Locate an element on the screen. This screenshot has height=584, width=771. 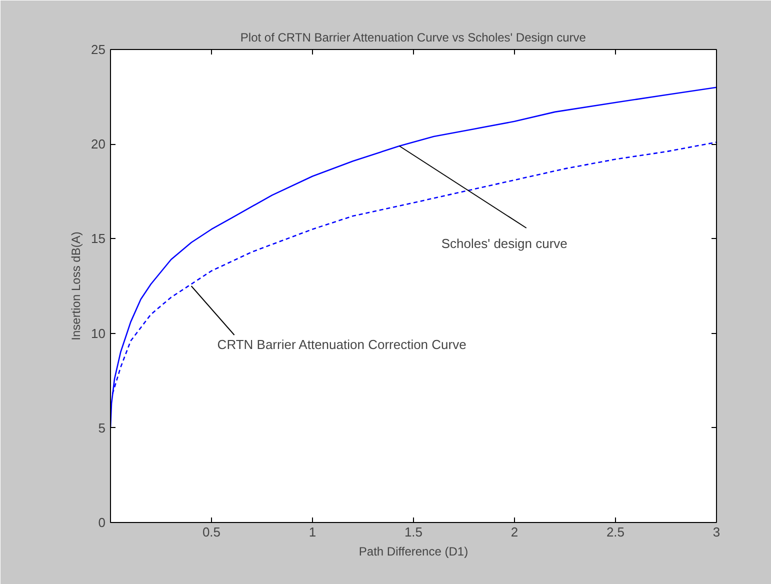
y-tick-label: 5 is located at coordinates (102, 428).